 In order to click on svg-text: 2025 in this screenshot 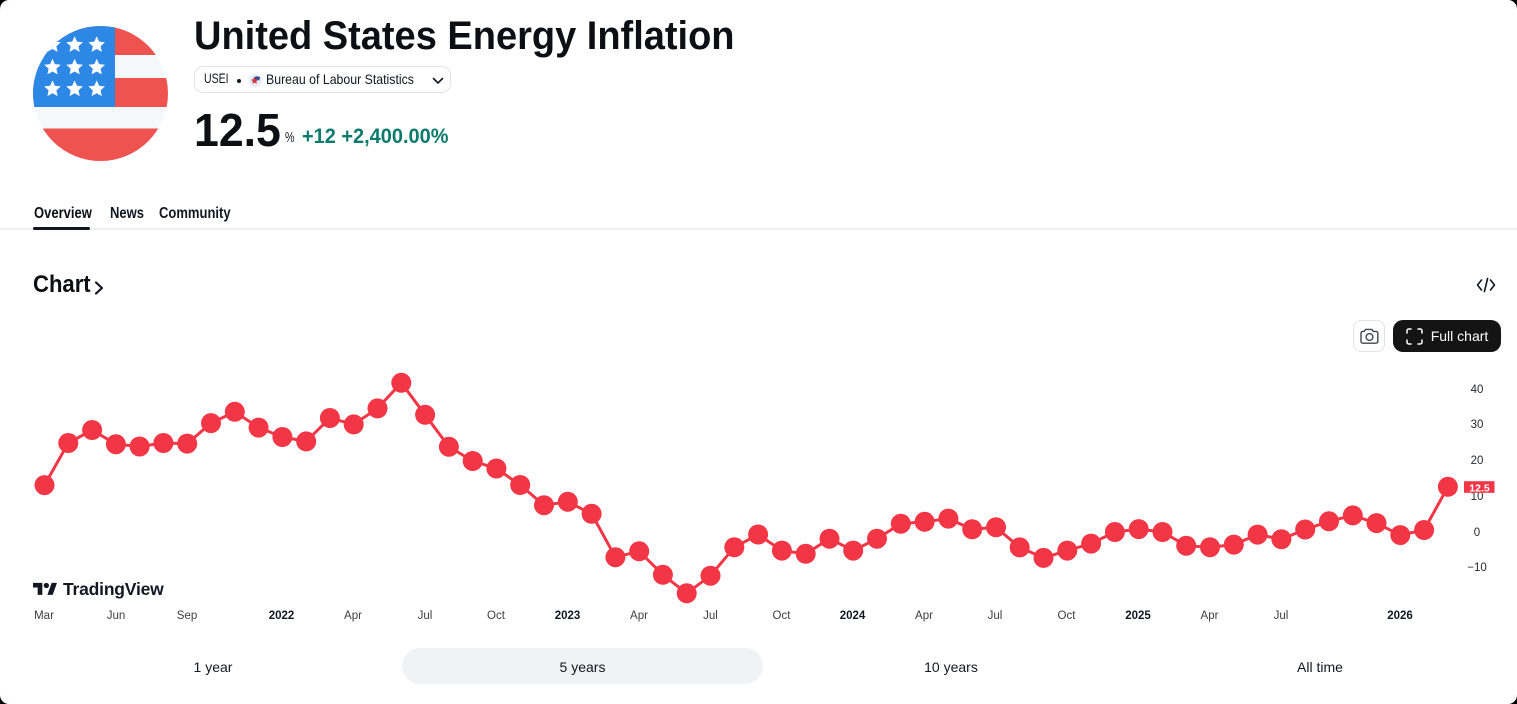, I will do `click(1138, 616)`.